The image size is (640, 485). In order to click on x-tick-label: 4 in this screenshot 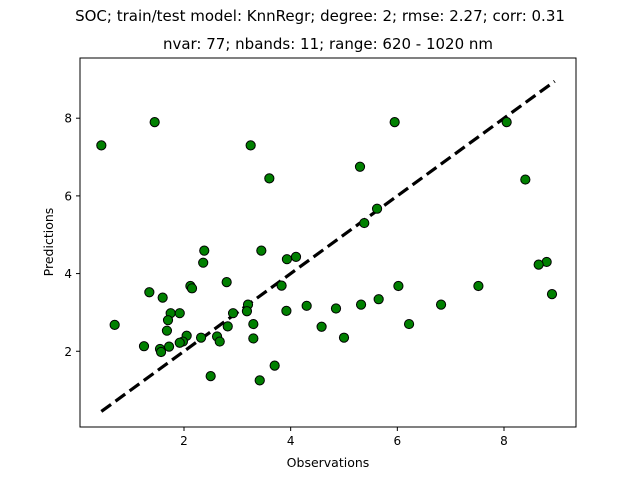, I will do `click(291, 441)`.